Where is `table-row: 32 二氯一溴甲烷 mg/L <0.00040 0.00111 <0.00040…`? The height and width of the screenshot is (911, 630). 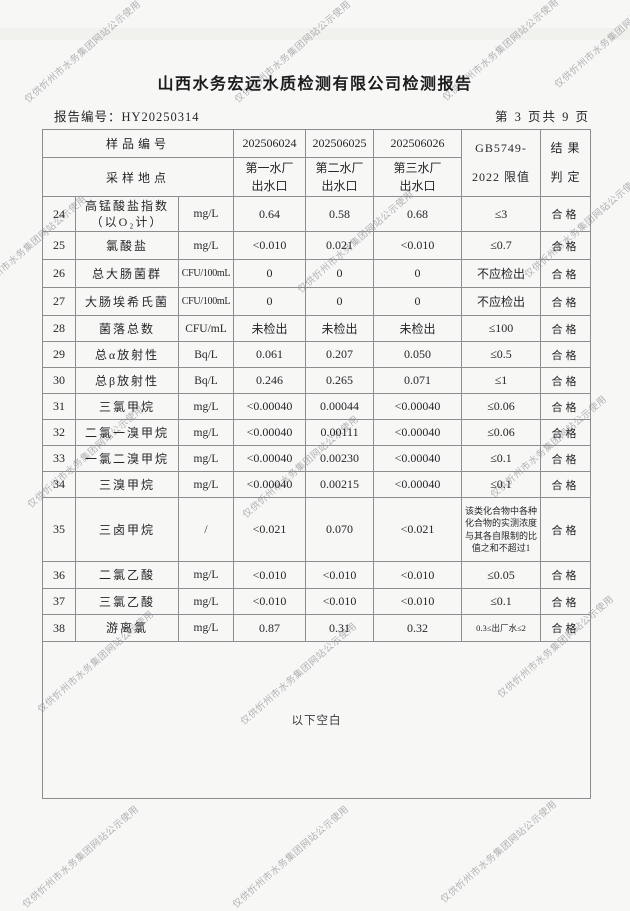
table-row: 32 二氯一溴甲烷 mg/L <0.00040 0.00111 <0.00040… is located at coordinates (317, 433).